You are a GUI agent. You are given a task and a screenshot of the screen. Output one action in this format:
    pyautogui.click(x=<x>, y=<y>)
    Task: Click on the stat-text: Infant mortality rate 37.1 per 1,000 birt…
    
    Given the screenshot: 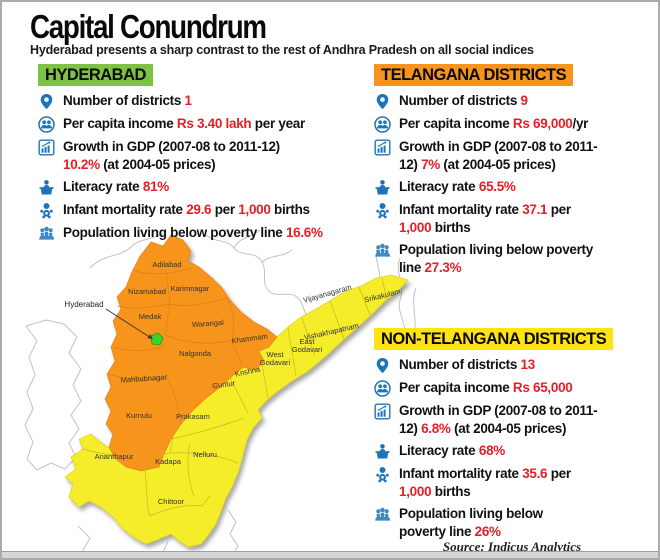 What is the action you would take?
    pyautogui.click(x=485, y=218)
    